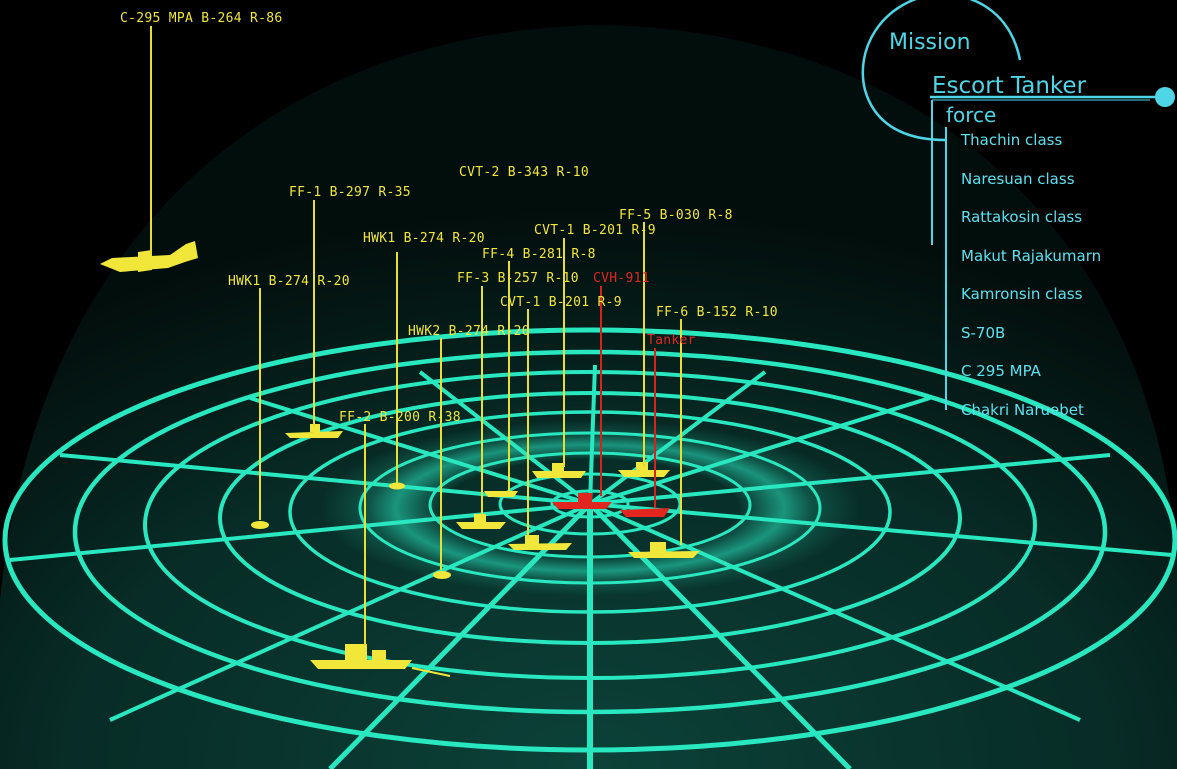  What do you see at coordinates (717, 312) in the screenshot?
I see `track-label-ff6: FF-6 B-152 R-10` at bounding box center [717, 312].